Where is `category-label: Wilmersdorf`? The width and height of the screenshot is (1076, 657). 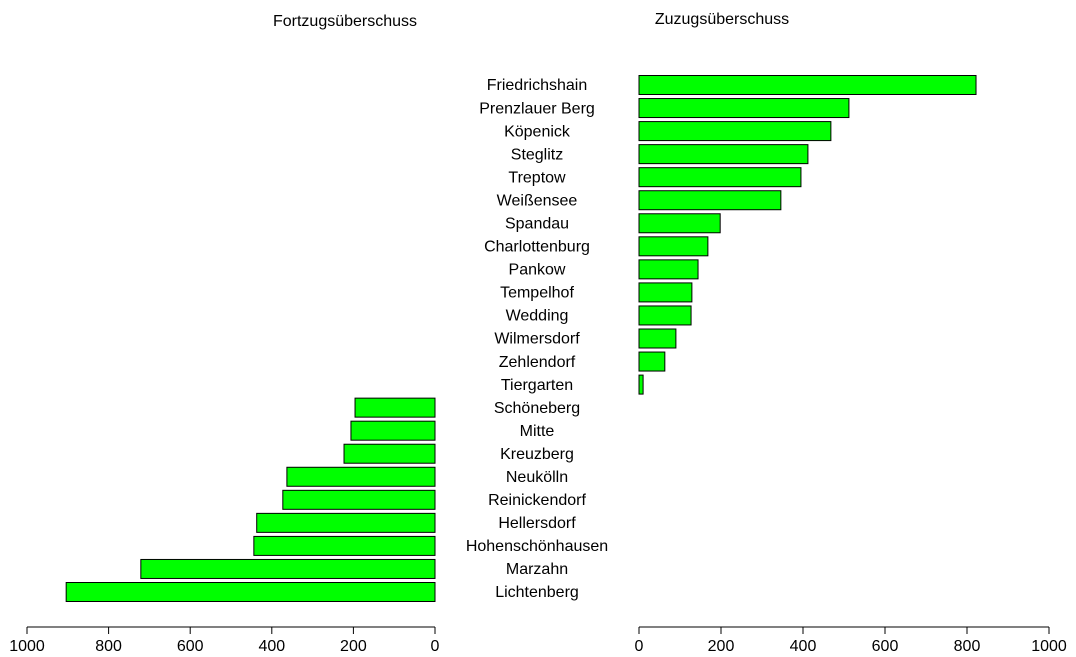
category-label: Wilmersdorf is located at coordinates (537, 339).